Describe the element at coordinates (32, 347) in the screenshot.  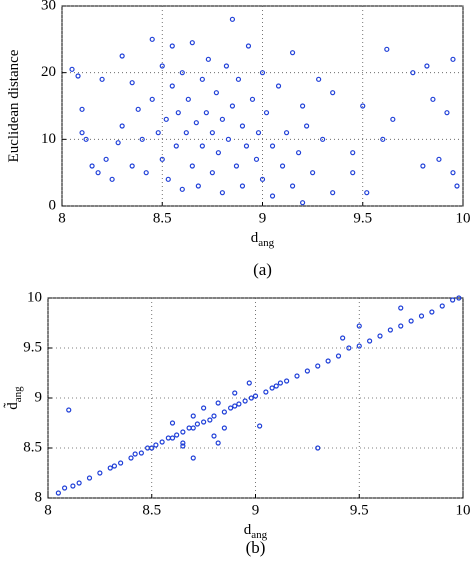
I see `y-tick-label: 9.5` at that location.